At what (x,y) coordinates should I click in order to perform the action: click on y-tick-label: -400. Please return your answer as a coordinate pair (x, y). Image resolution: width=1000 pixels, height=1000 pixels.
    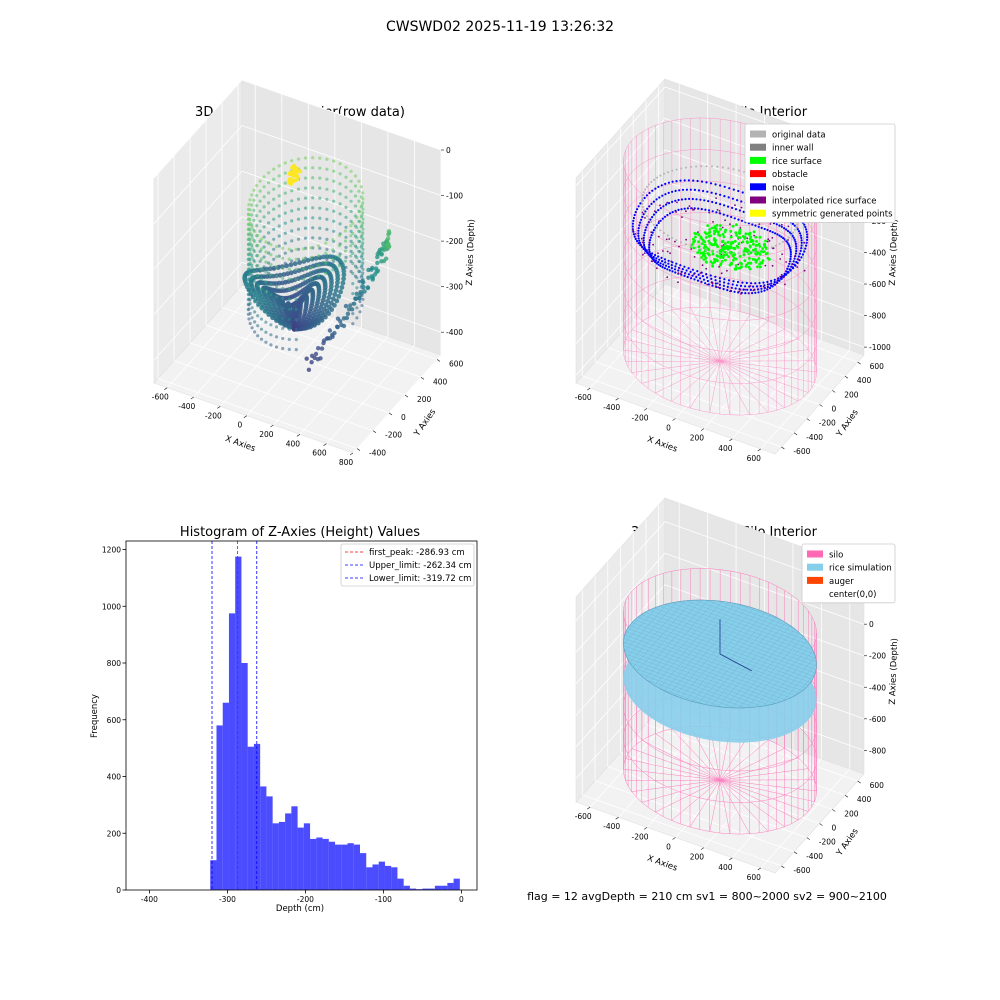
    Looking at the image, I should click on (814, 437).